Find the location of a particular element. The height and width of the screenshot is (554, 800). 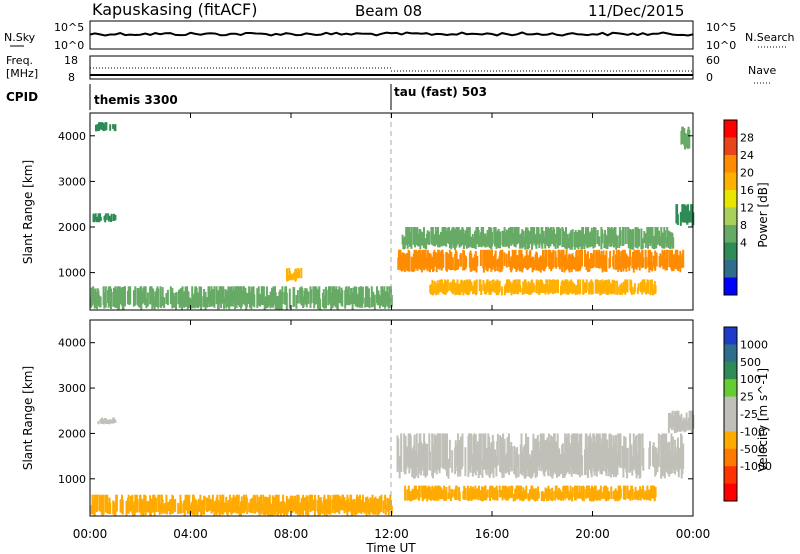

power-colorbar-swatch is located at coordinates (730, 286).